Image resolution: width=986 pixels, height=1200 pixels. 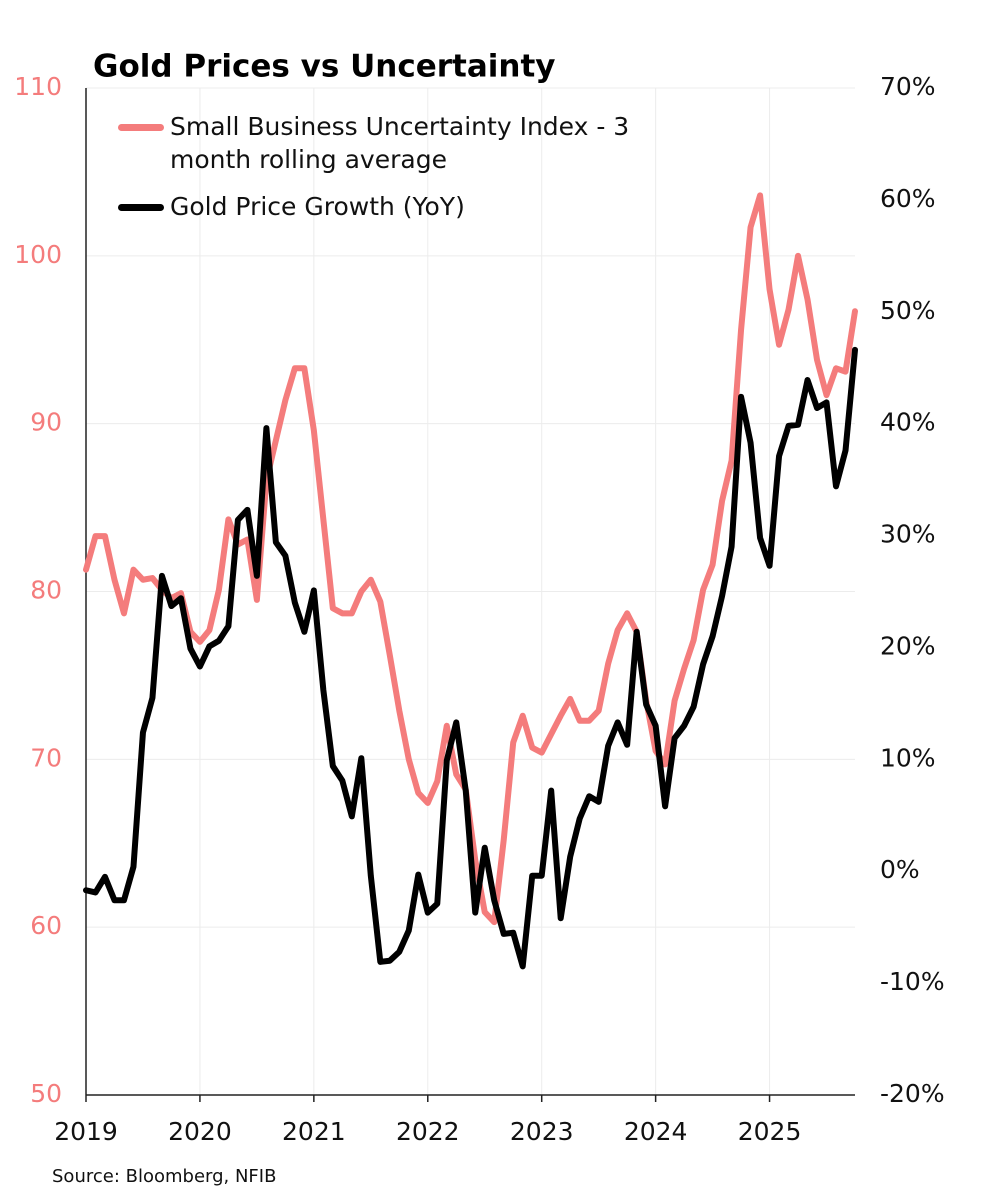 What do you see at coordinates (908, 757) in the screenshot?
I see `y2-tick-label: 10%` at bounding box center [908, 757].